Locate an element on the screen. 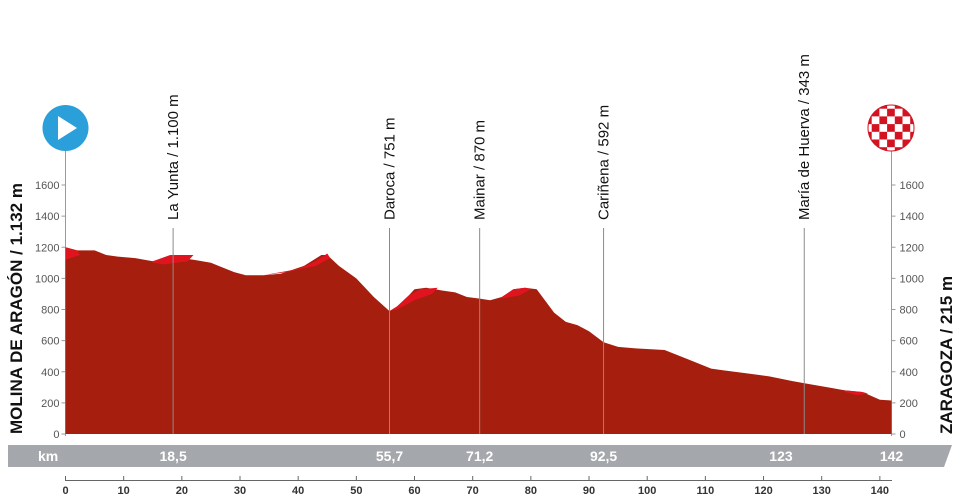 The image size is (960, 501). start-marker is located at coordinates (65, 128).